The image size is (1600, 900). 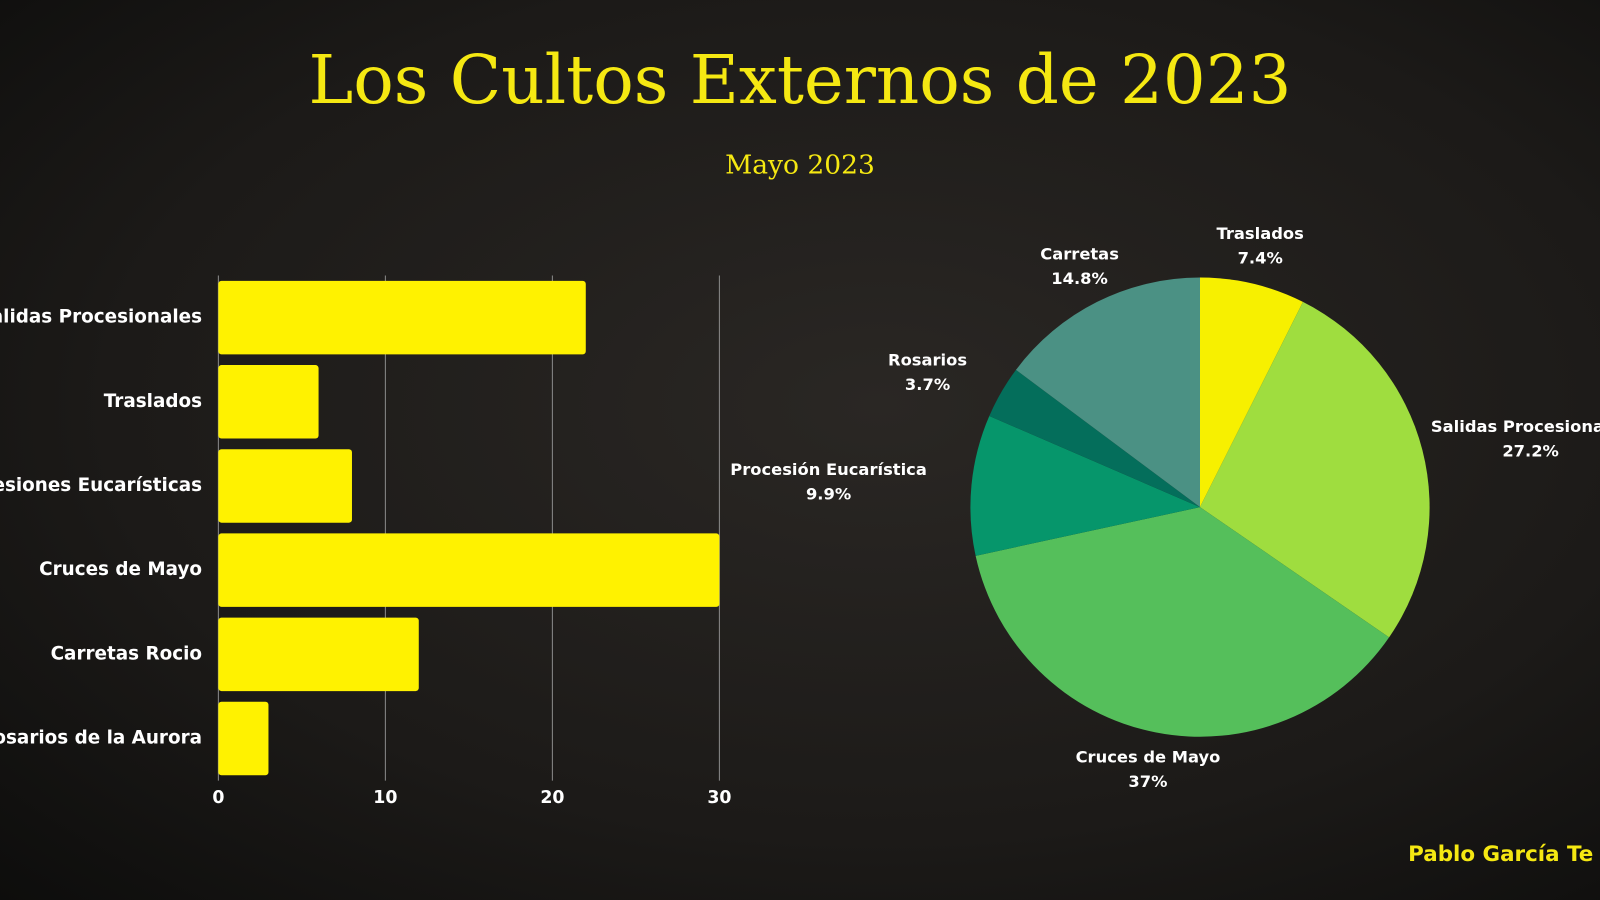 What do you see at coordinates (126, 653) in the screenshot?
I see `y-tick-label: Carretas Rocio` at bounding box center [126, 653].